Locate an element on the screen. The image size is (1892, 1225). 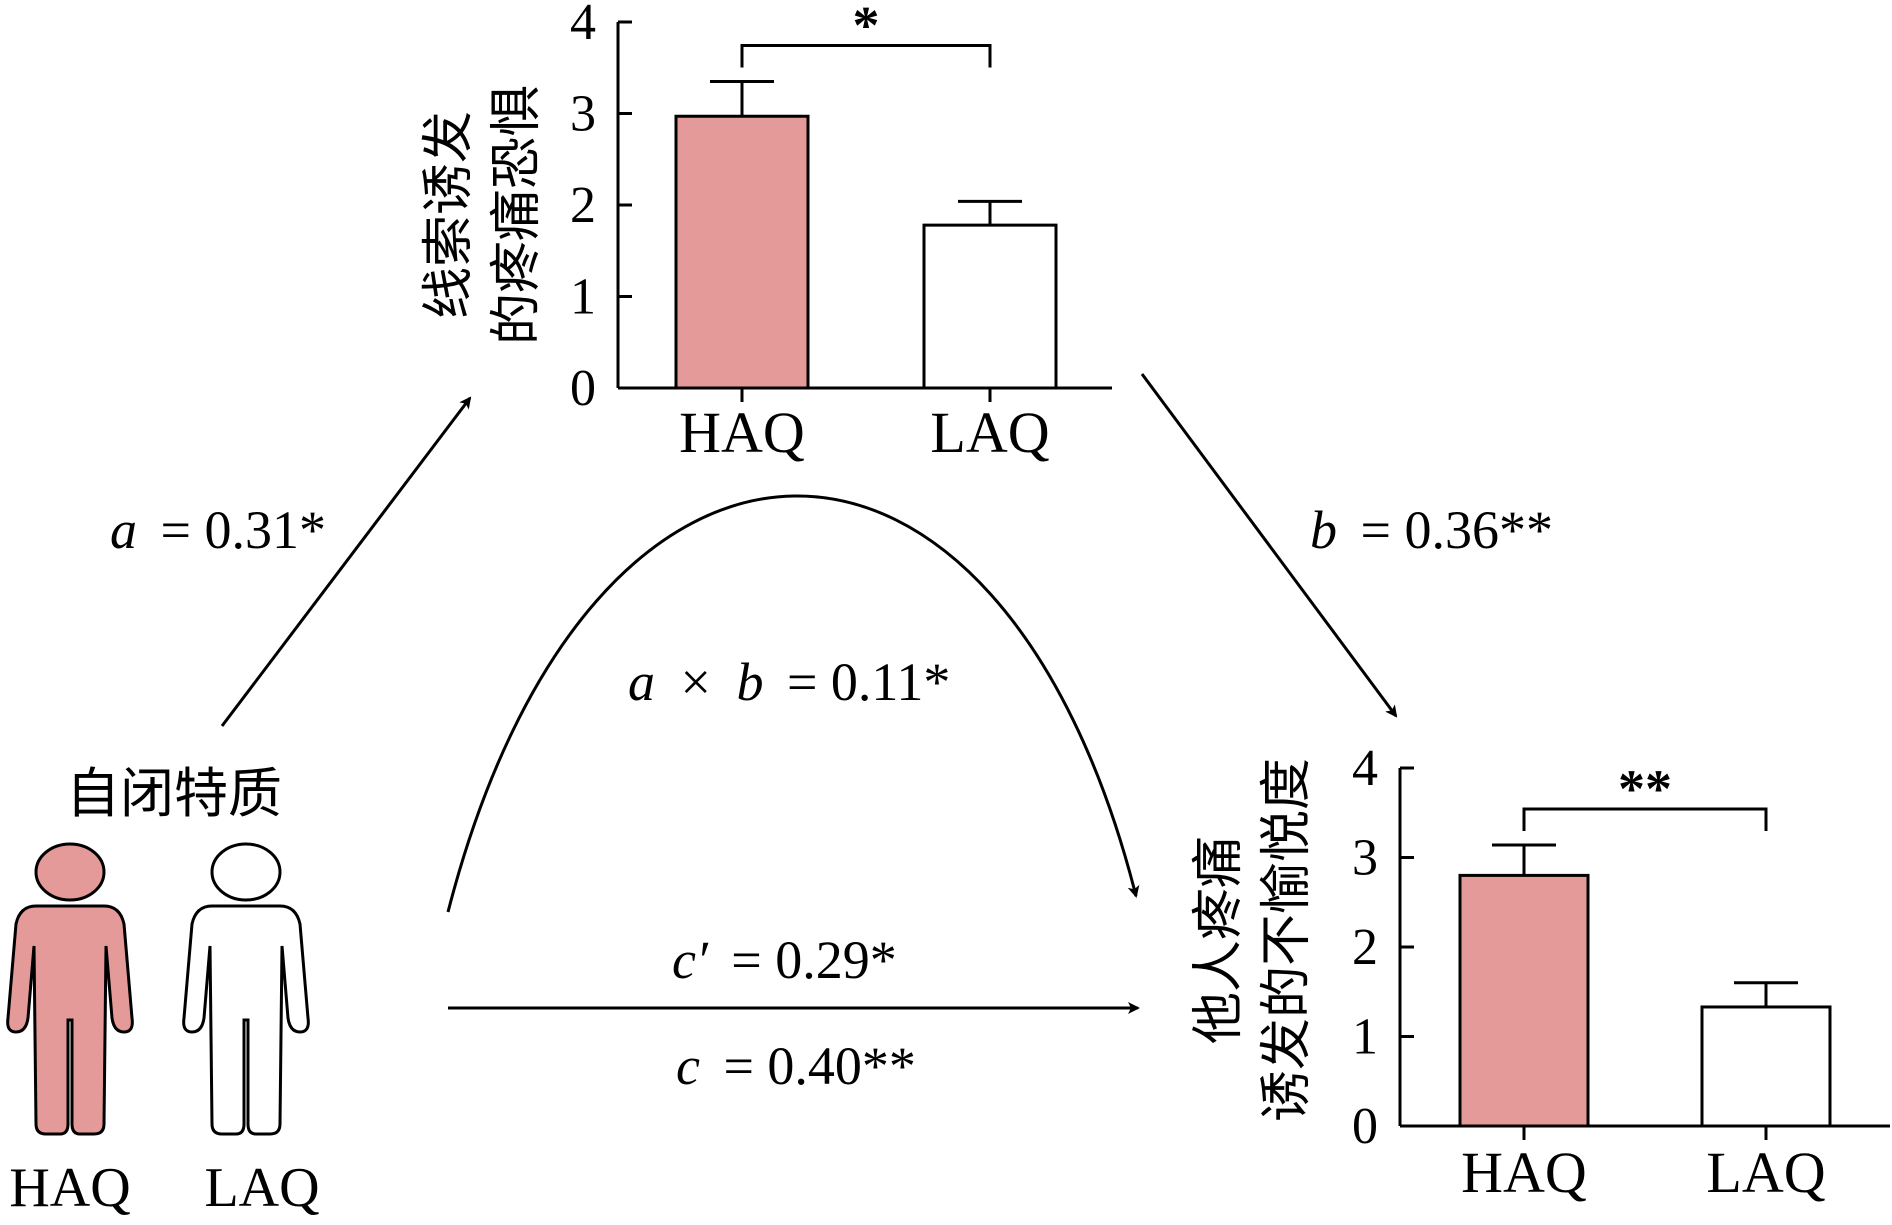
path-a-label: a = 0.31* is located at coordinates (218, 530).